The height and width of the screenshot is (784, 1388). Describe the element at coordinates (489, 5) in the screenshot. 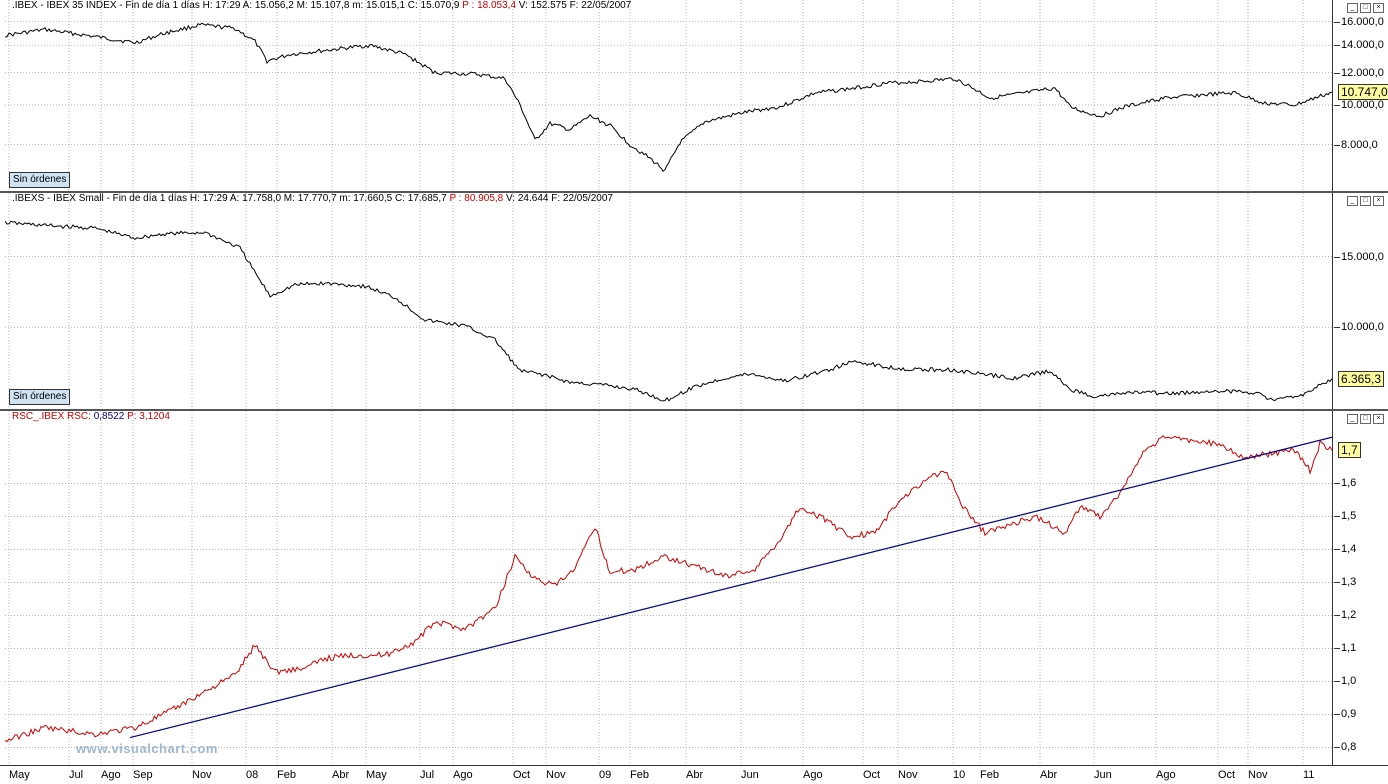

I see `ibex35-header-p: P : 18.053,4` at that location.